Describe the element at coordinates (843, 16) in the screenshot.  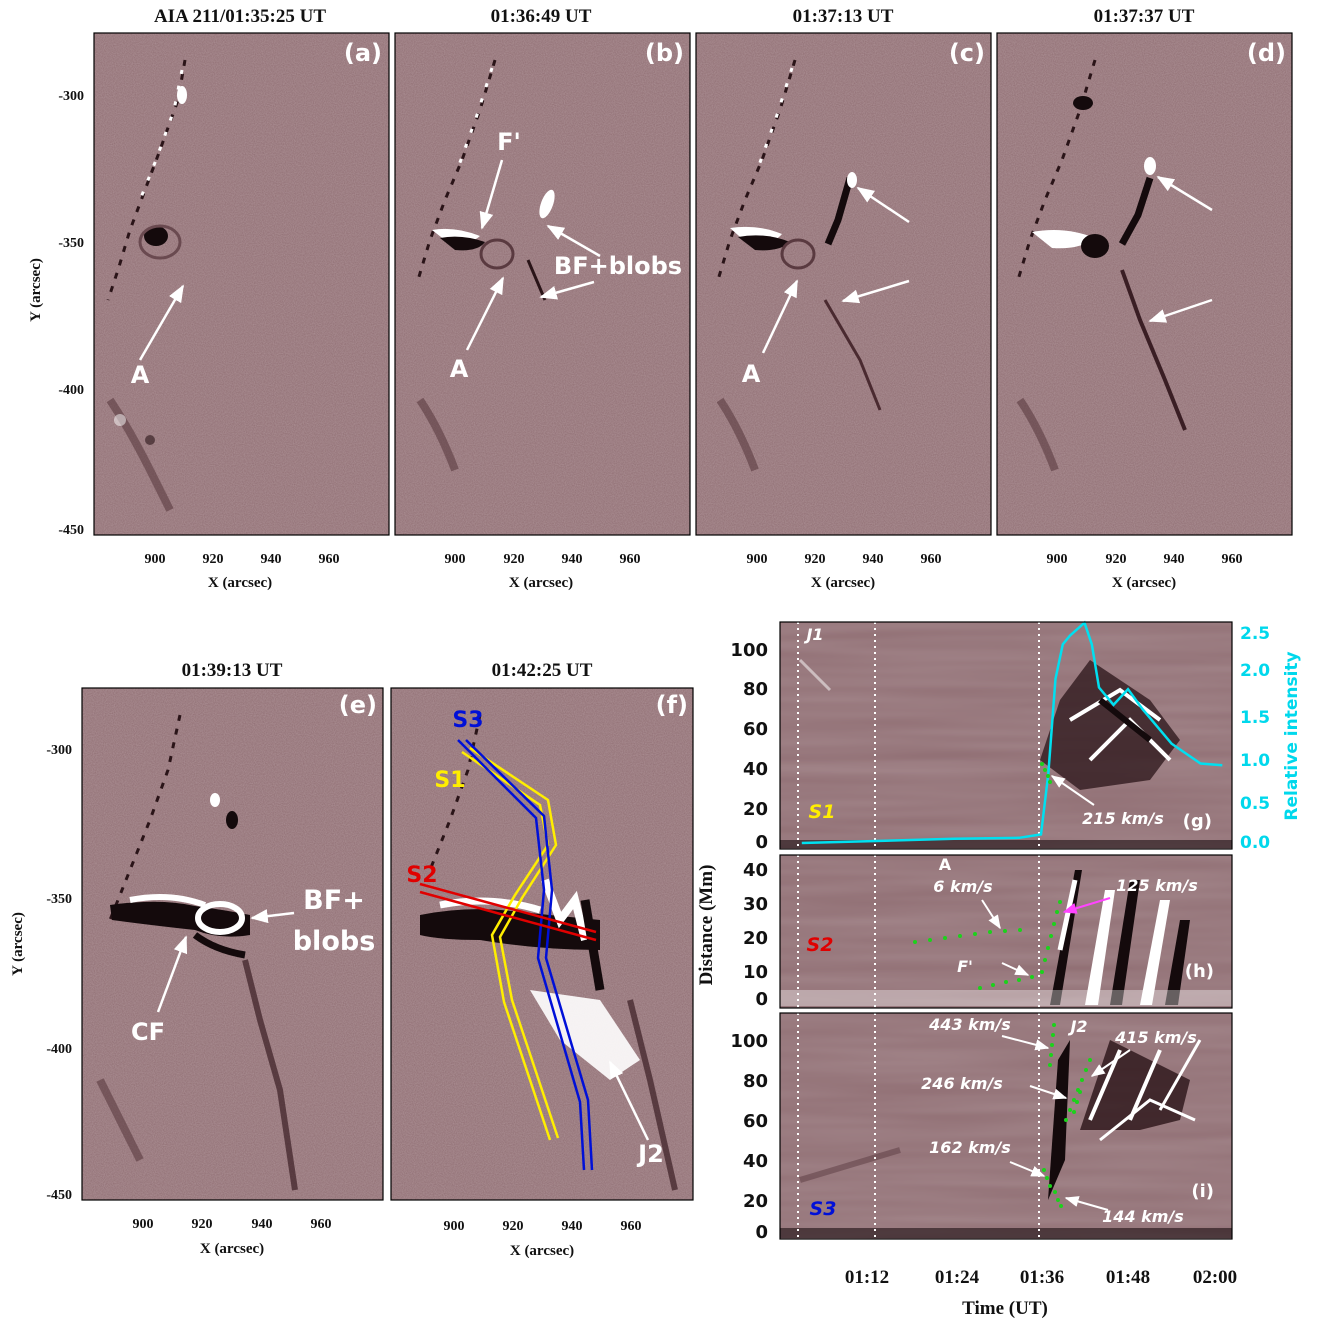
I see `panel-c-title: 01:37:13 UT` at that location.